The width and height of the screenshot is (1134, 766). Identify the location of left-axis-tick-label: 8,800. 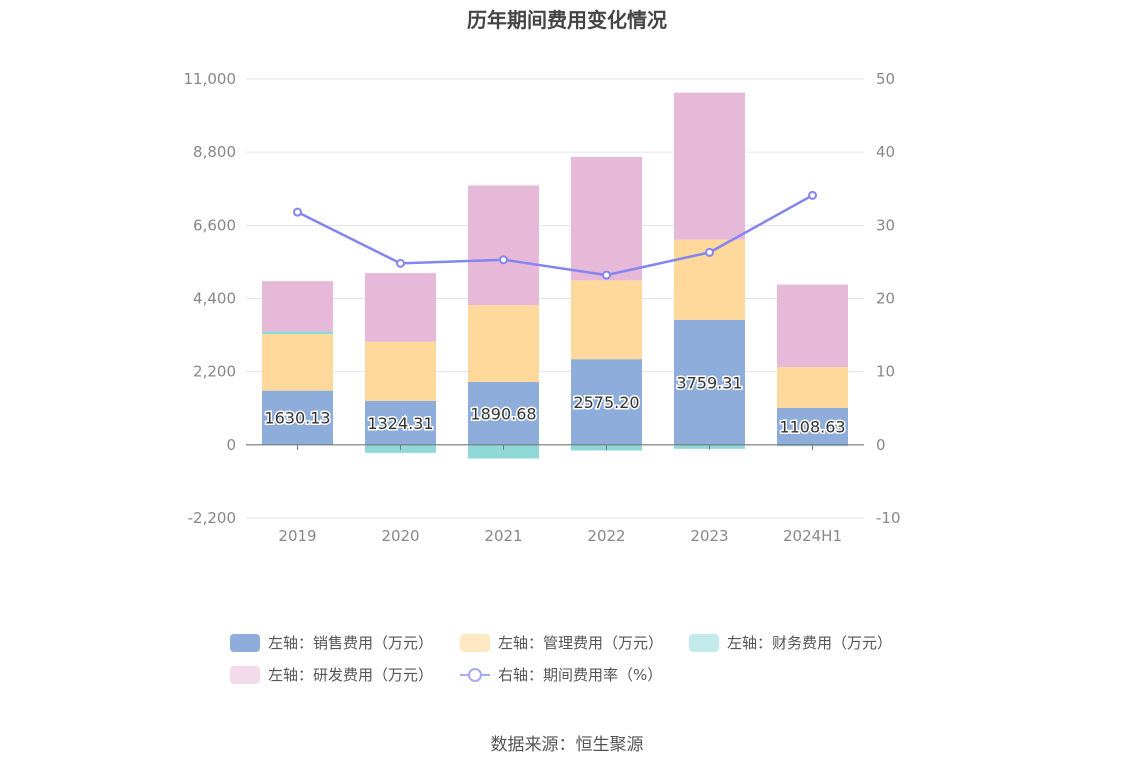
(214, 152).